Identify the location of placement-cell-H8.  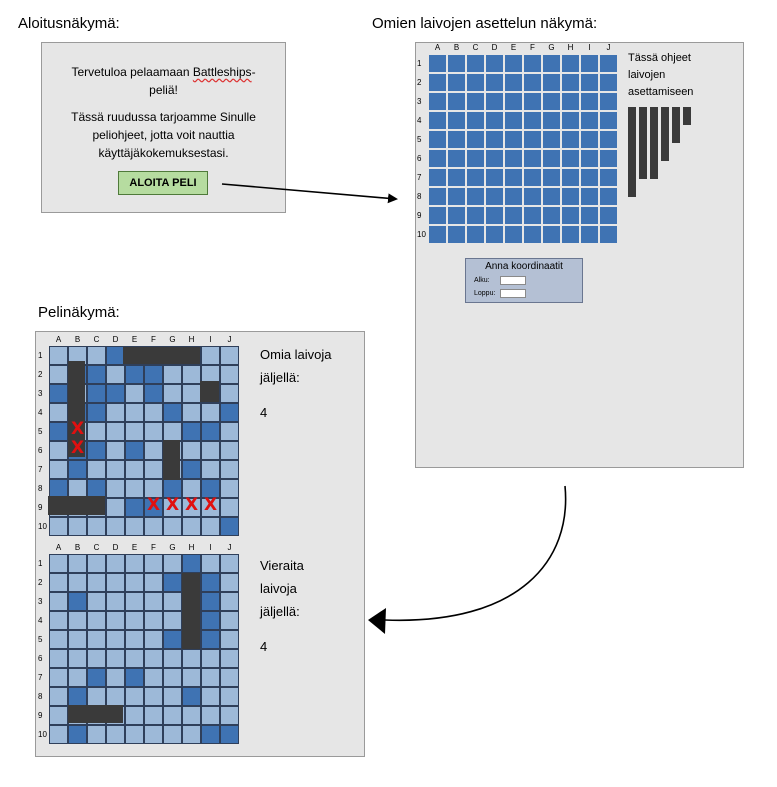
(570, 196).